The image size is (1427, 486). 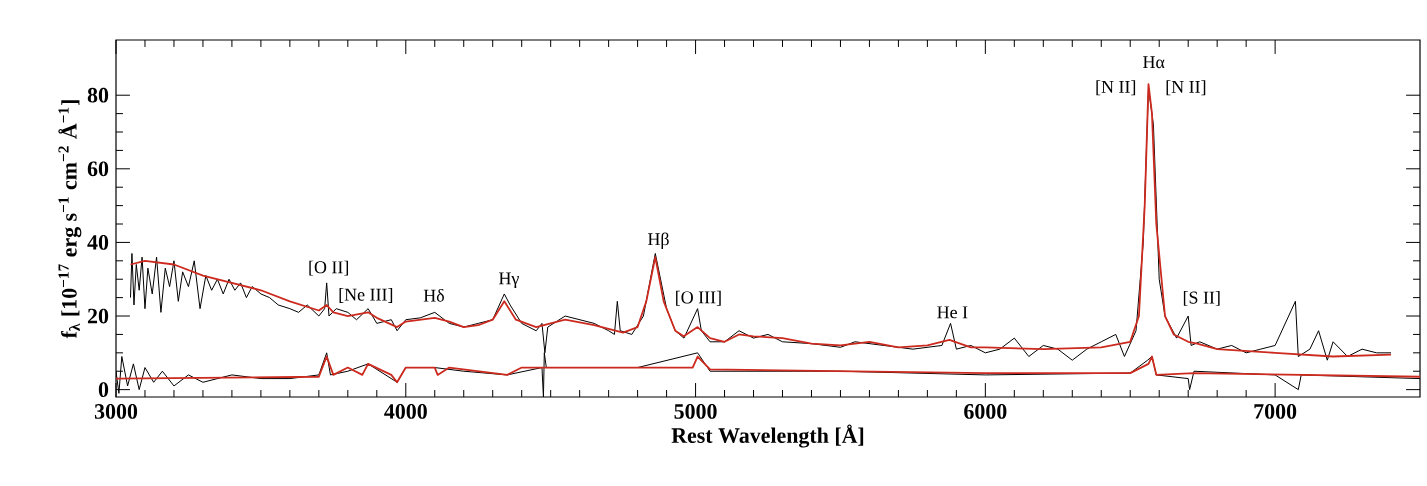 I want to click on annotation: [O III], so click(x=698, y=298).